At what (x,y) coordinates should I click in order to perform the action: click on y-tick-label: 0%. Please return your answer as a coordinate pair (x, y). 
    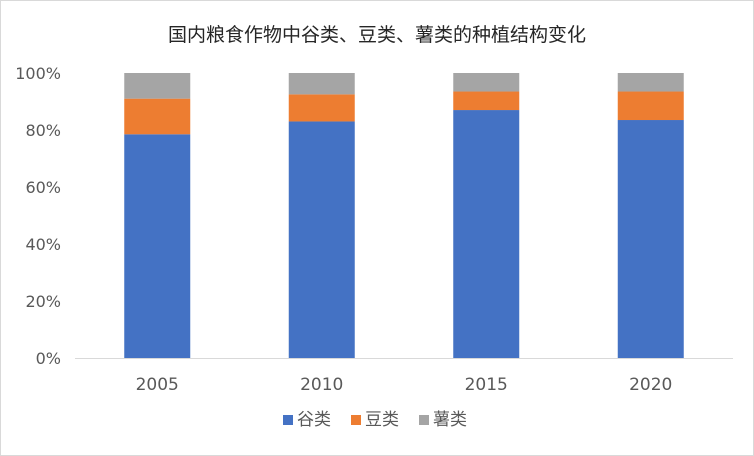
    Looking at the image, I should click on (48, 358).